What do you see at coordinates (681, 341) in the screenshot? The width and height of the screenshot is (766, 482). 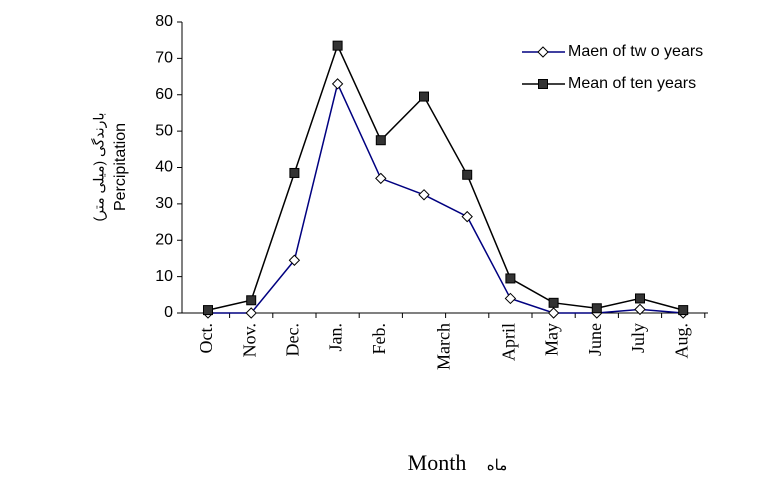 I see `x-tick-label: Aug.` at bounding box center [681, 341].